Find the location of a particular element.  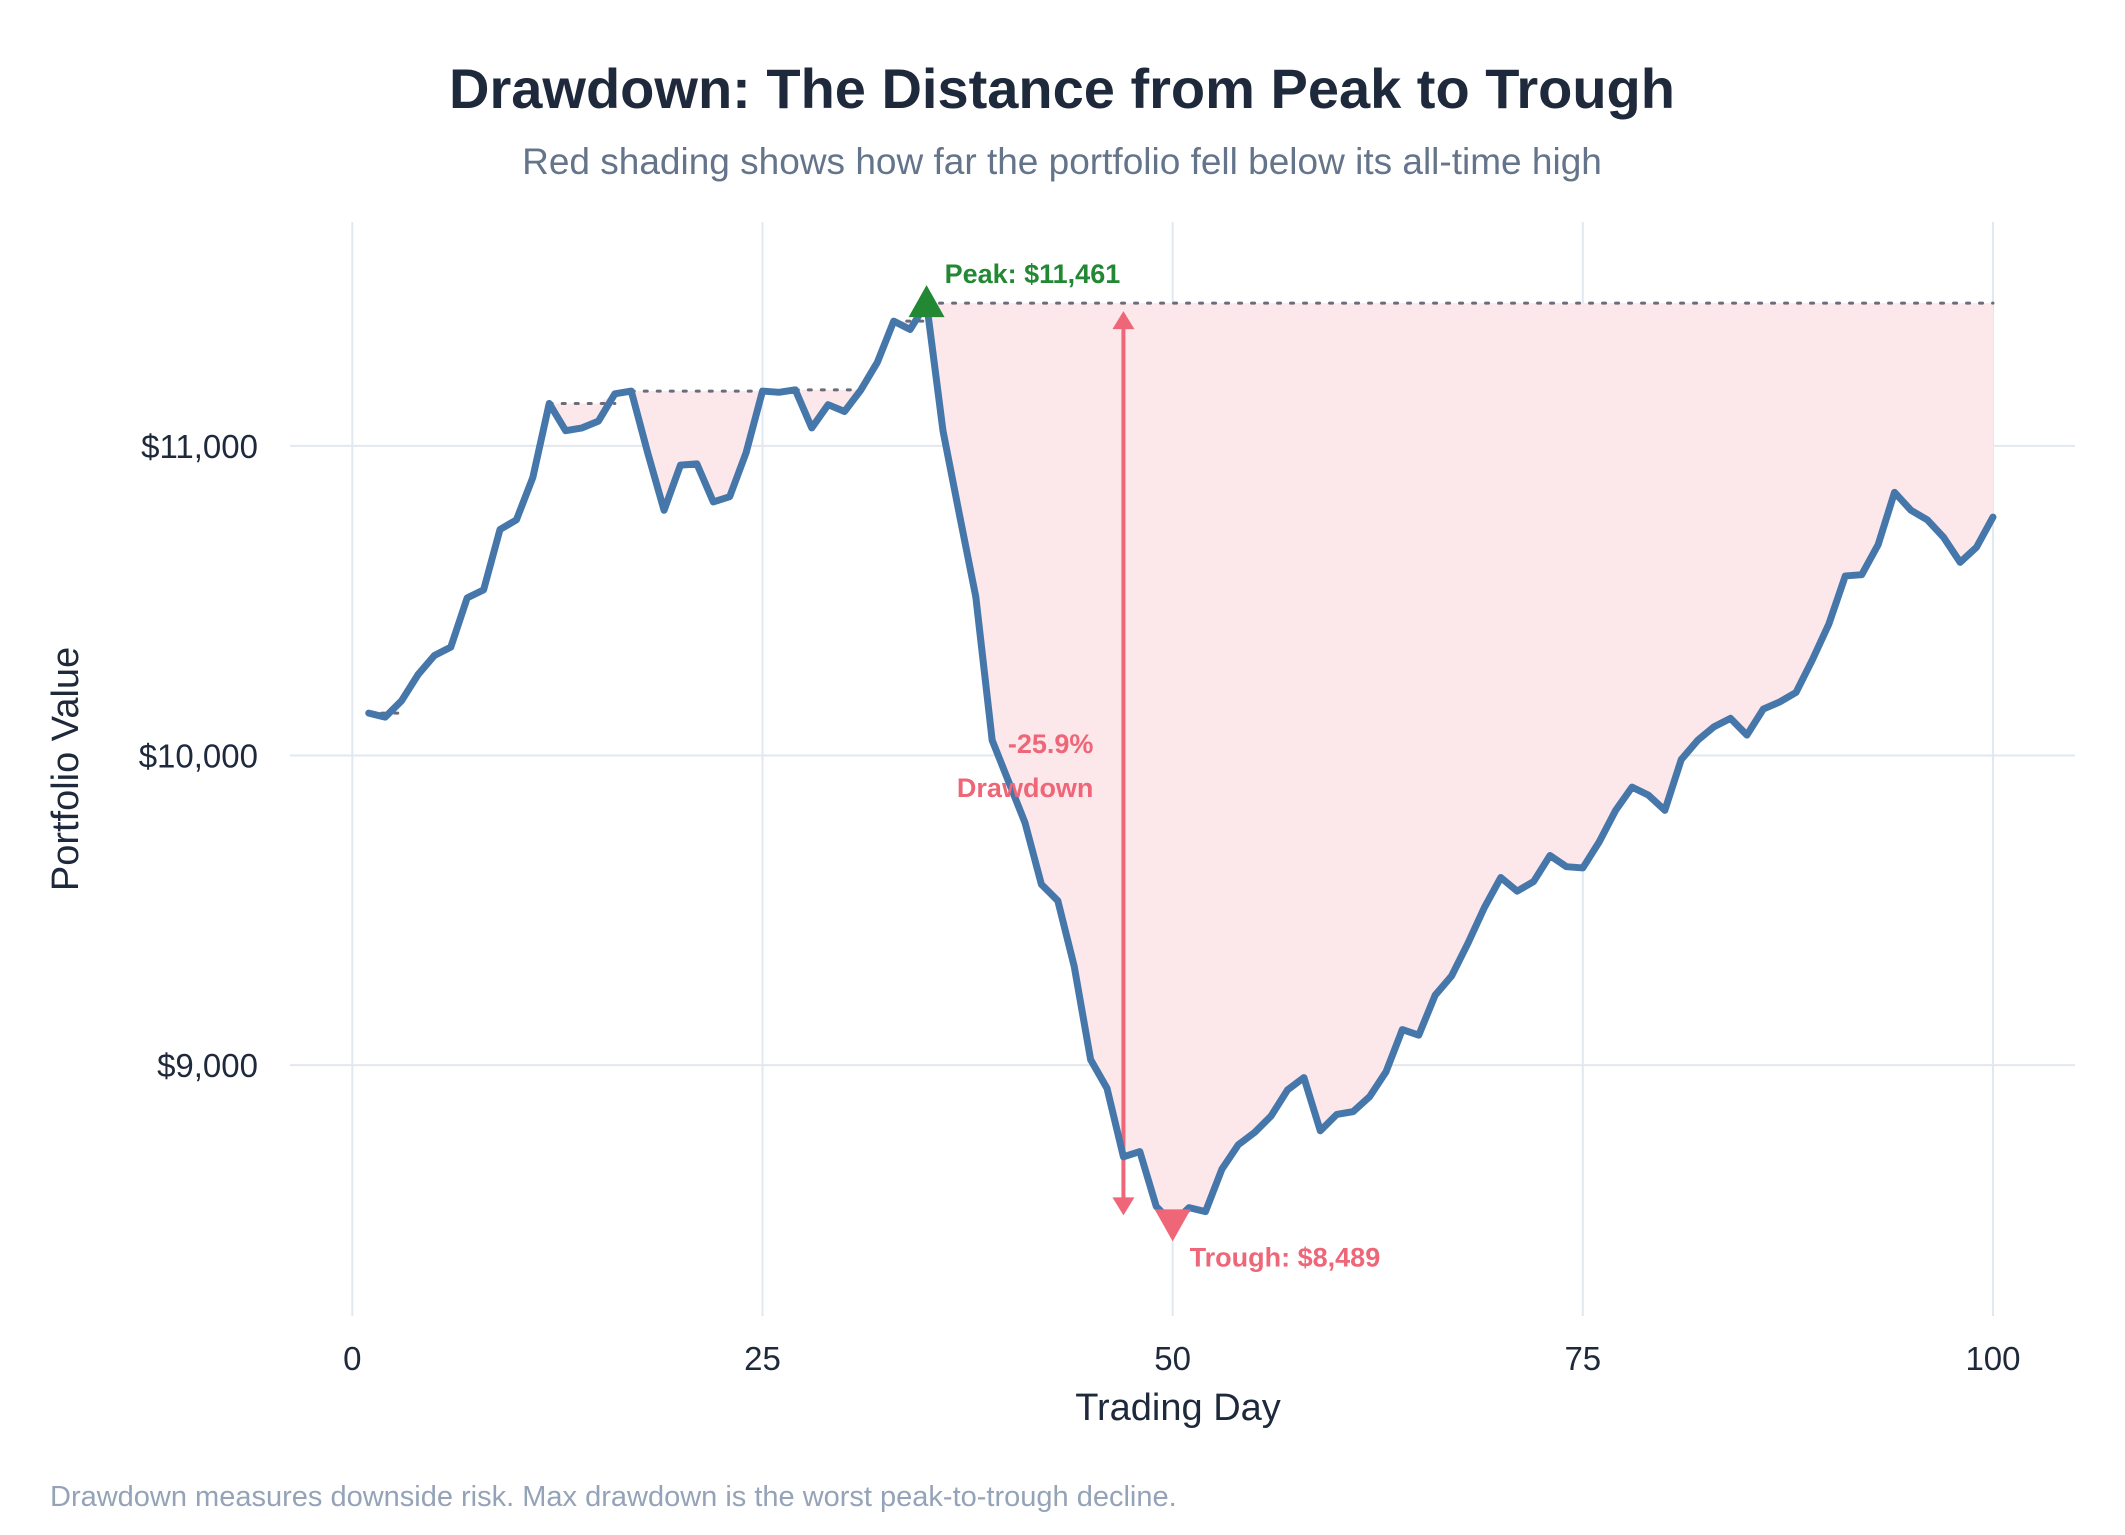

trough-label: Trough: $8,489 is located at coordinates (1285, 1257).